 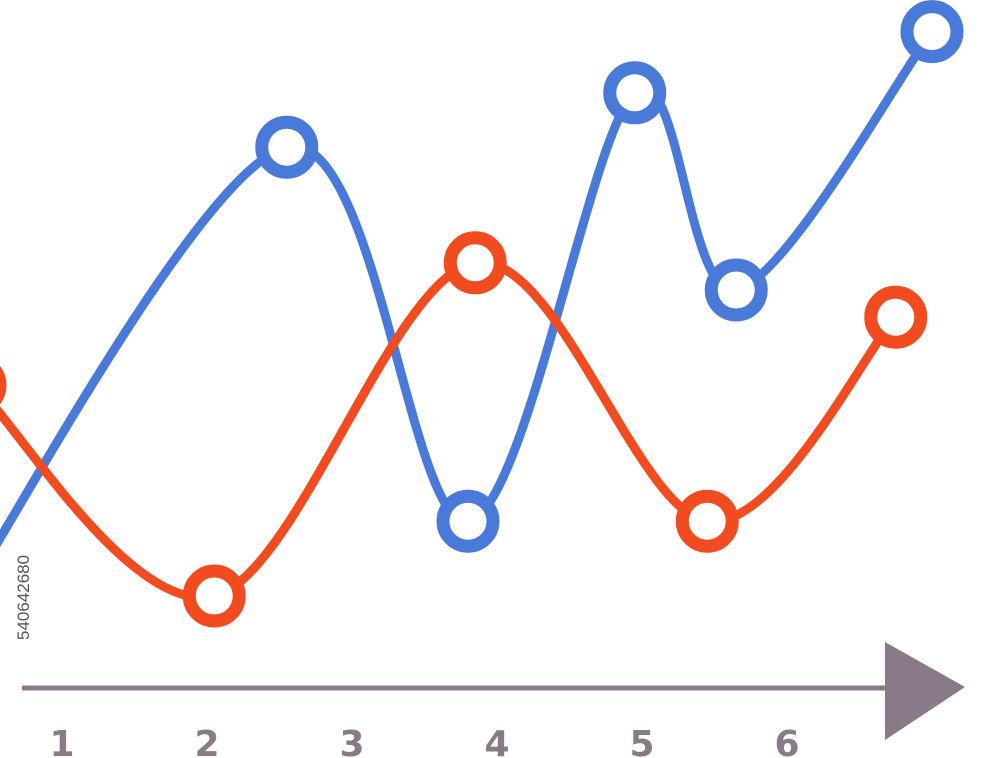 What do you see at coordinates (925, 691) in the screenshot?
I see `x-axis-arrow-icon` at bounding box center [925, 691].